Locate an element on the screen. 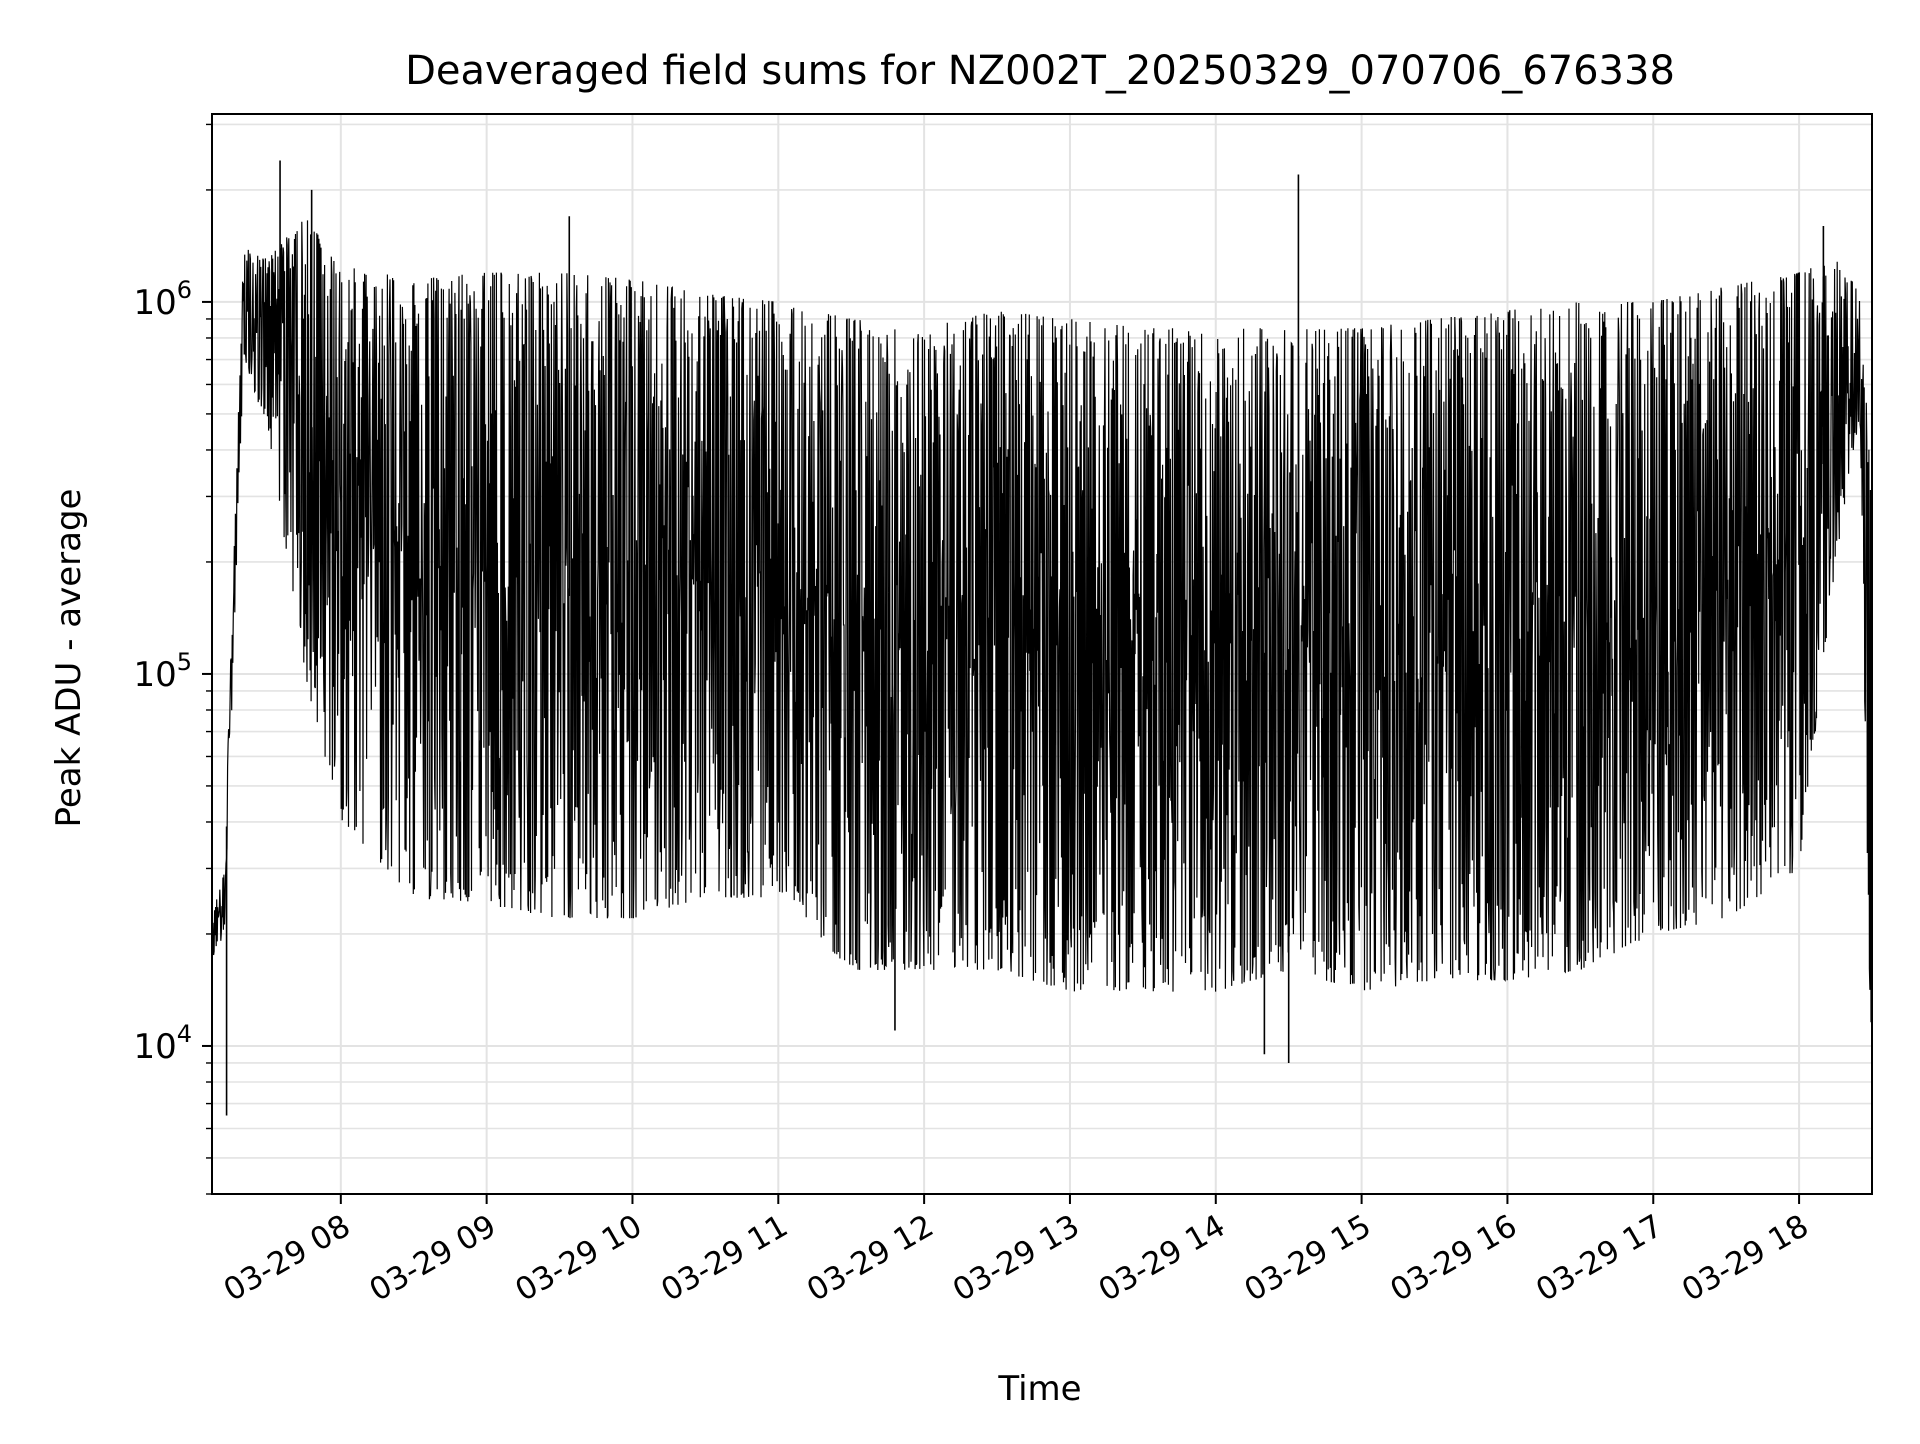  y-tick-exponent: 5 is located at coordinates (184, 662).